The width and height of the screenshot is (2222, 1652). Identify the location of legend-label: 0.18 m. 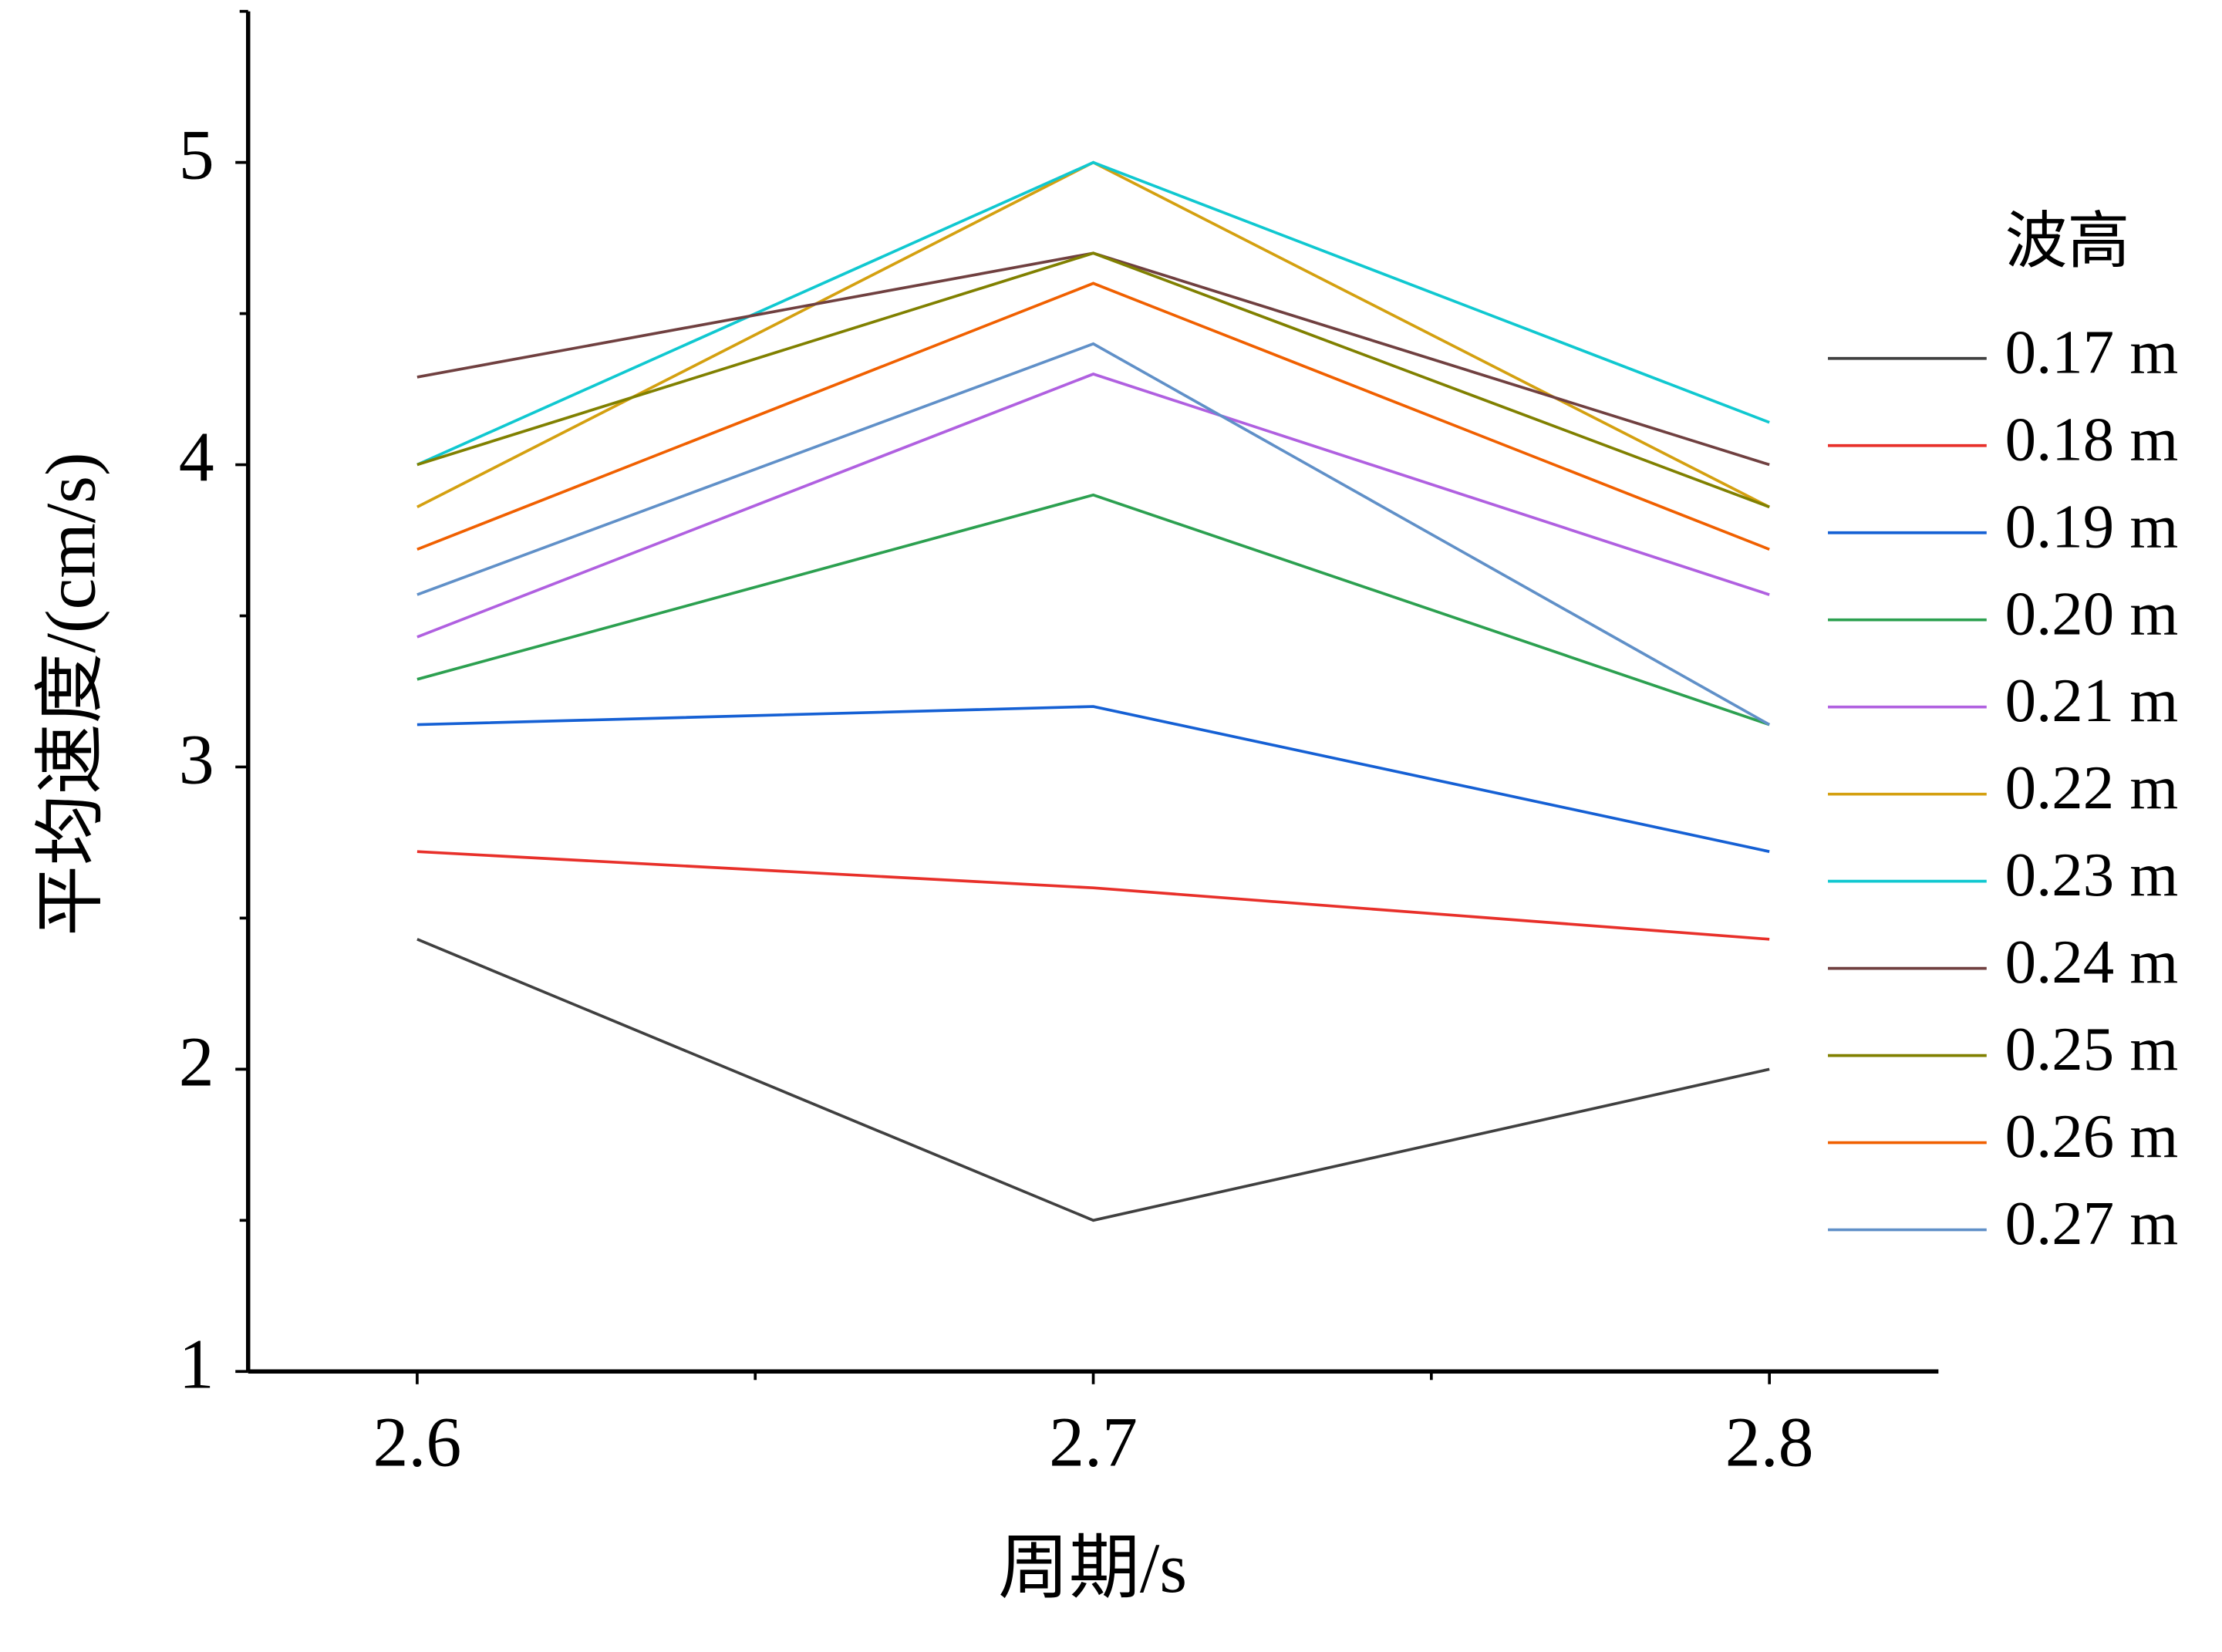
(2092, 439).